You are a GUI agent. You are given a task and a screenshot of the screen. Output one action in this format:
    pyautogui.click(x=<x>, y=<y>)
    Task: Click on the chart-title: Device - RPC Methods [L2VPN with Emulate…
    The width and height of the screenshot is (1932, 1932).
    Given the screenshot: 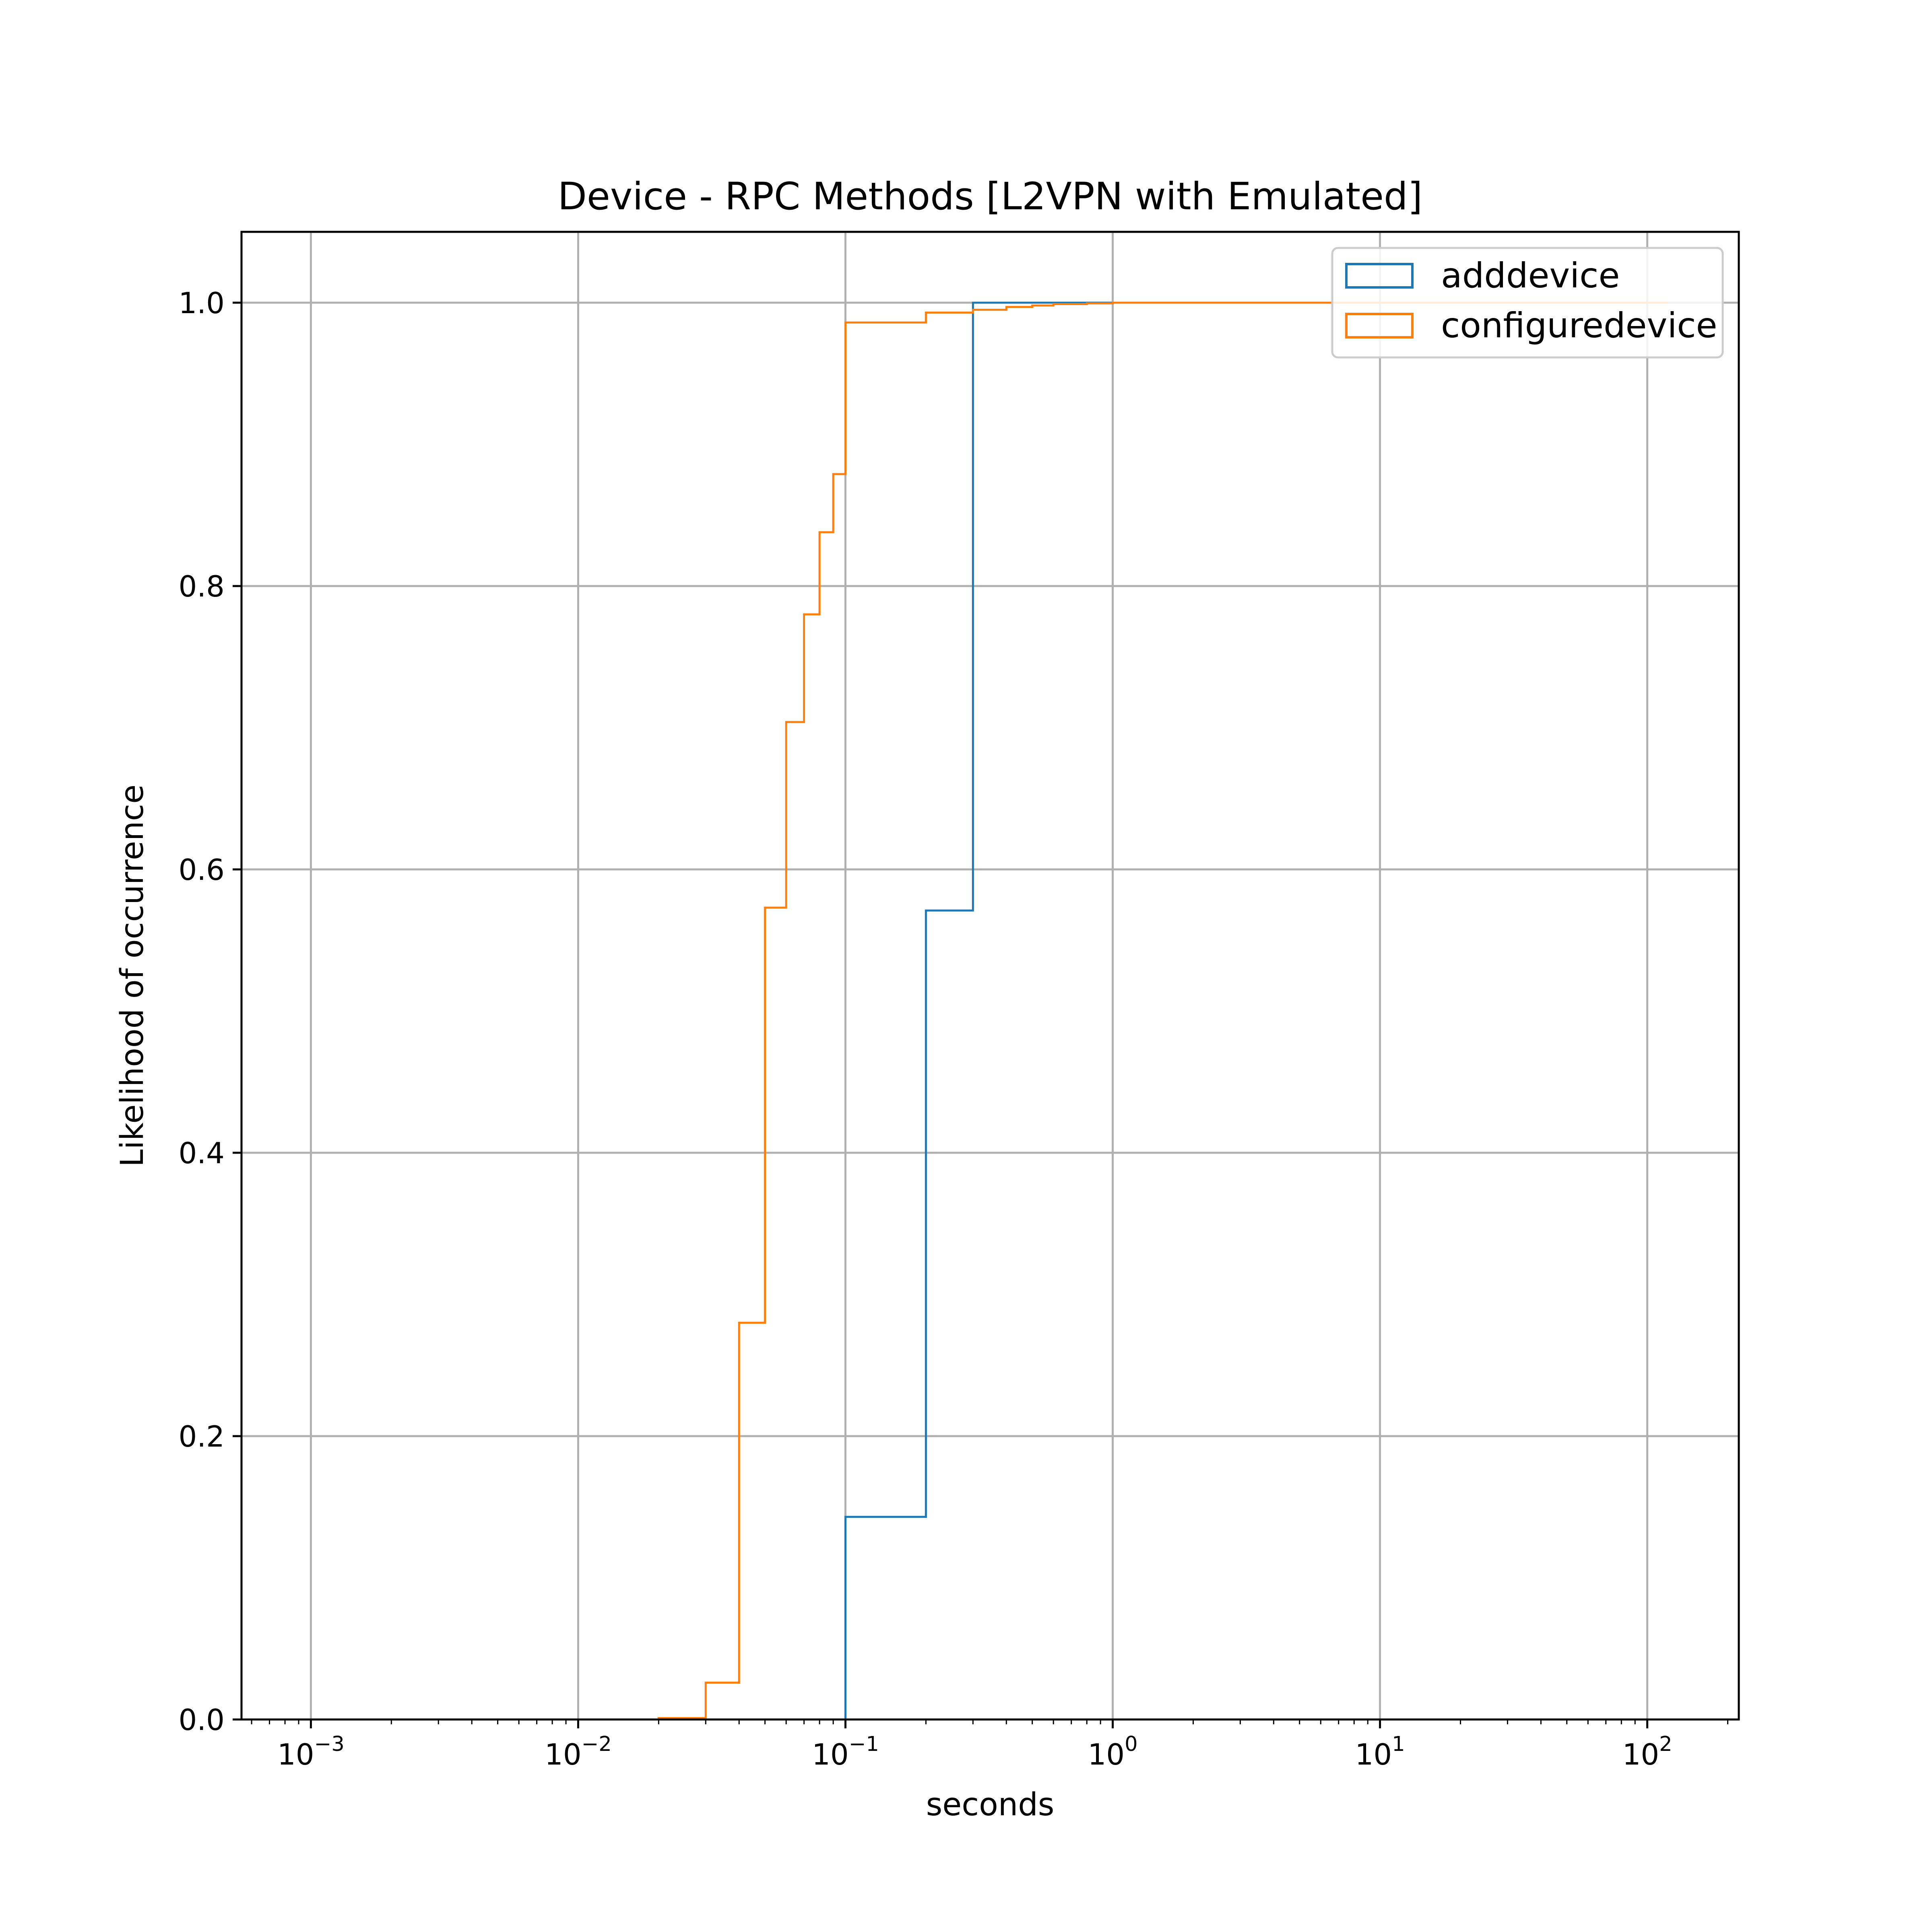 What is the action you would take?
    pyautogui.click(x=990, y=197)
    